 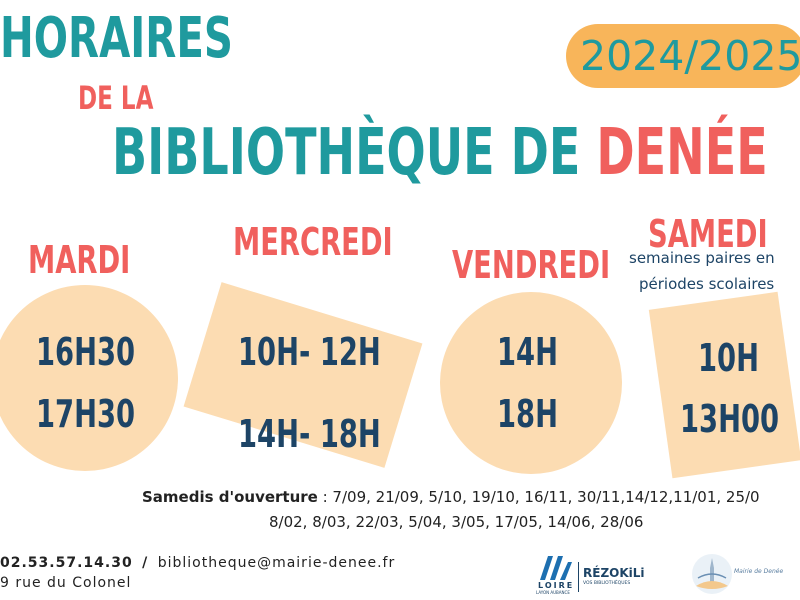 What do you see at coordinates (702, 258) in the screenshot?
I see `samedi-note-1: semaines paires en` at bounding box center [702, 258].